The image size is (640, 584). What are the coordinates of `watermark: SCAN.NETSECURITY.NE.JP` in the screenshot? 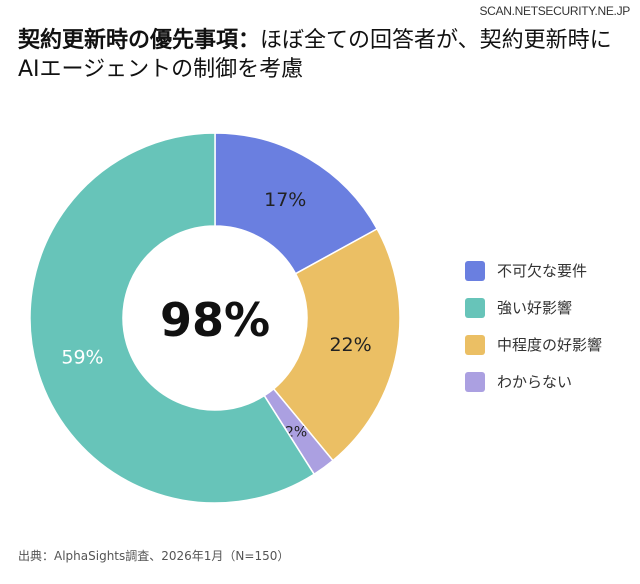 It's located at (554, 11).